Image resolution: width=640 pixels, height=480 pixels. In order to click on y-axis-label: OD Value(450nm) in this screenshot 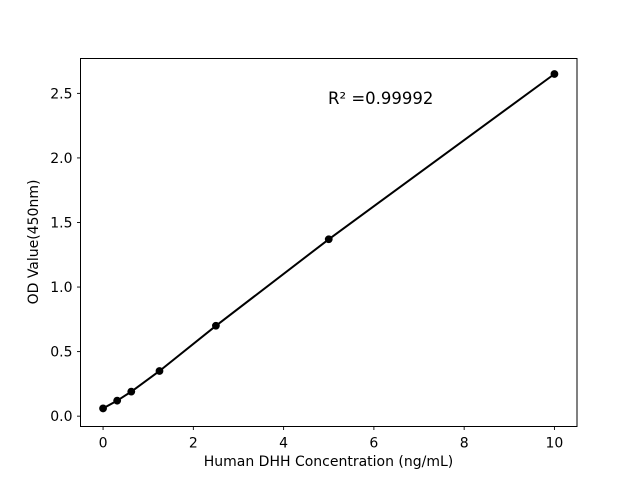, I will do `click(34, 242)`.